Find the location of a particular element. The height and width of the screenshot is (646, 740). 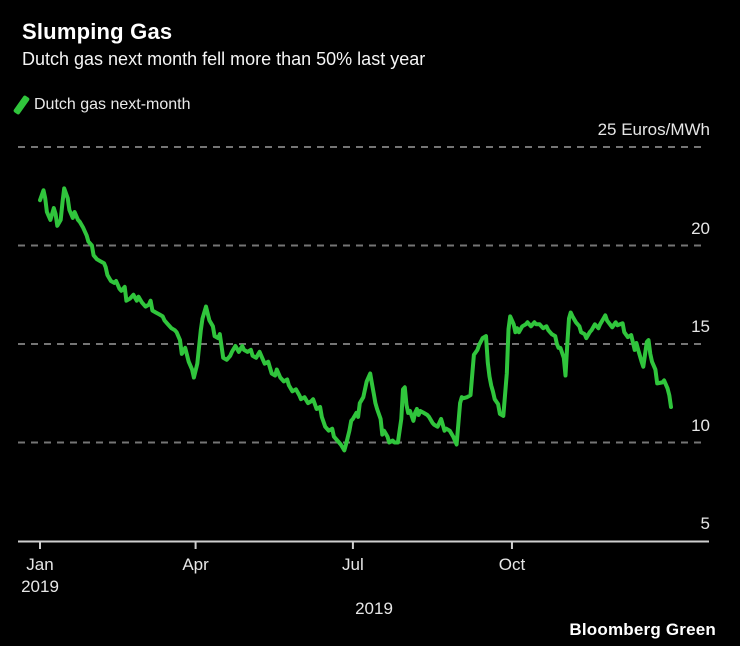

x-tick-label-jan: Jan is located at coordinates (40, 564).